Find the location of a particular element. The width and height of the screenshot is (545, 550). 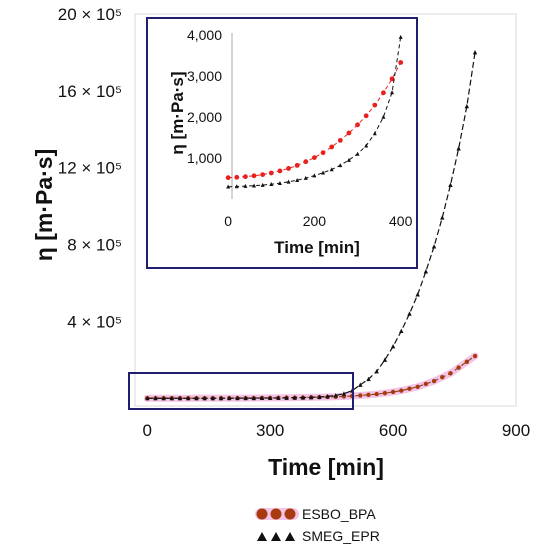

esbo-halo-line is located at coordinates (311, 377).